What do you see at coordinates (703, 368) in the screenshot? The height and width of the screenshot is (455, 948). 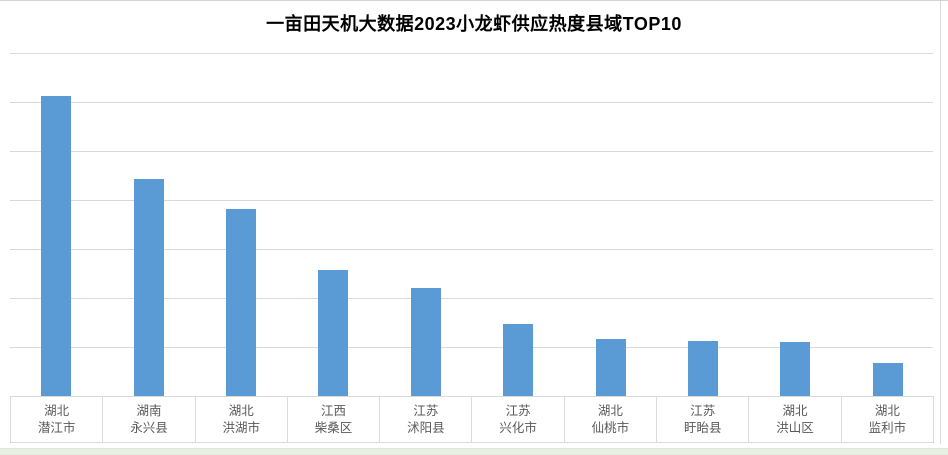 I see `bar-盱眙县` at bounding box center [703, 368].